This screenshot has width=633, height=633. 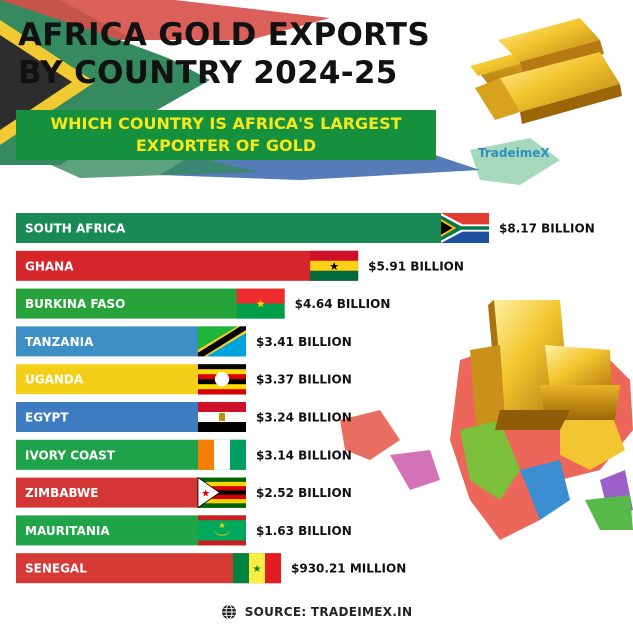 What do you see at coordinates (228, 612) in the screenshot?
I see `globe-icon` at bounding box center [228, 612].